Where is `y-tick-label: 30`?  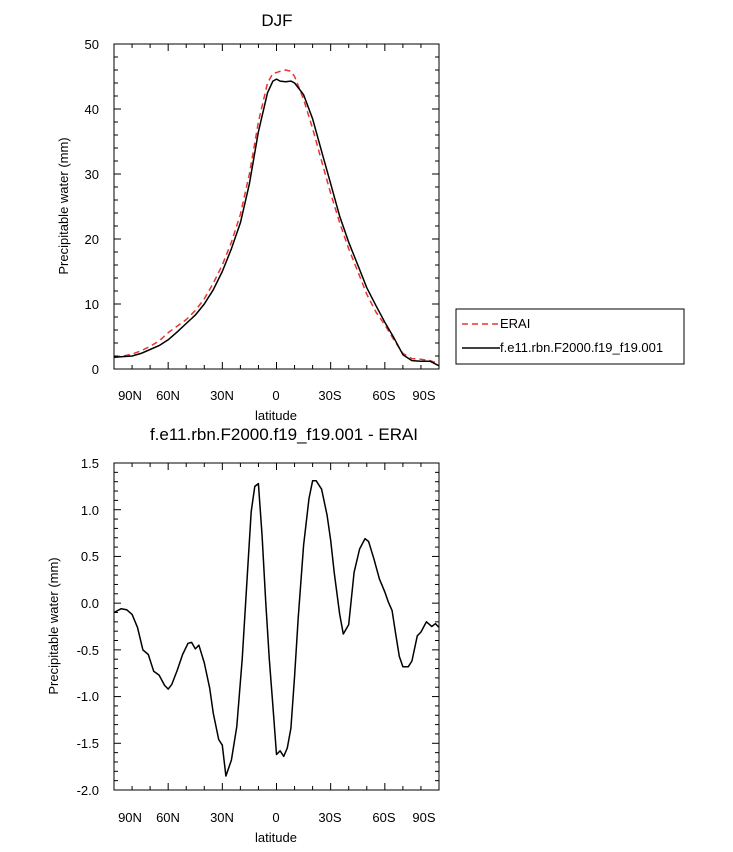 y-tick-label: 30 is located at coordinates (92, 174).